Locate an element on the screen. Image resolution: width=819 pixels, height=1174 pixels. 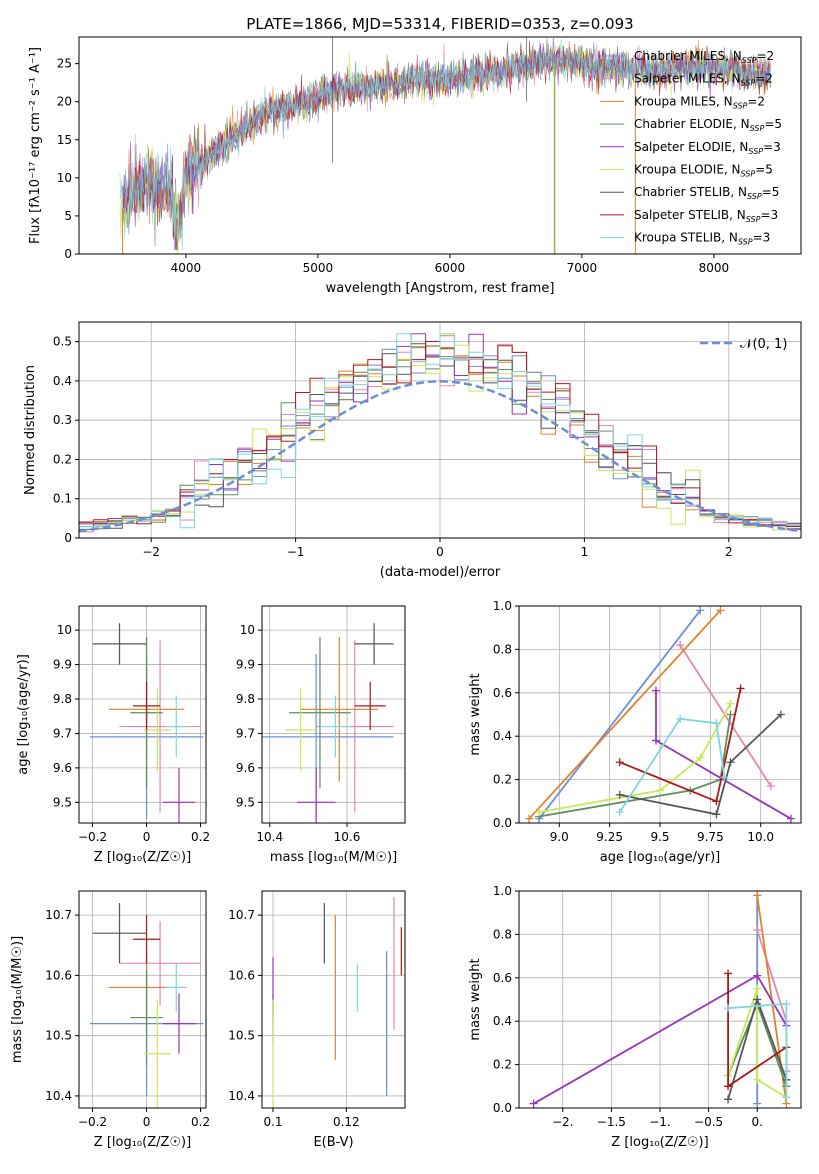
legend-name: Chabrier ELODIE, N is located at coordinates (692, 124).